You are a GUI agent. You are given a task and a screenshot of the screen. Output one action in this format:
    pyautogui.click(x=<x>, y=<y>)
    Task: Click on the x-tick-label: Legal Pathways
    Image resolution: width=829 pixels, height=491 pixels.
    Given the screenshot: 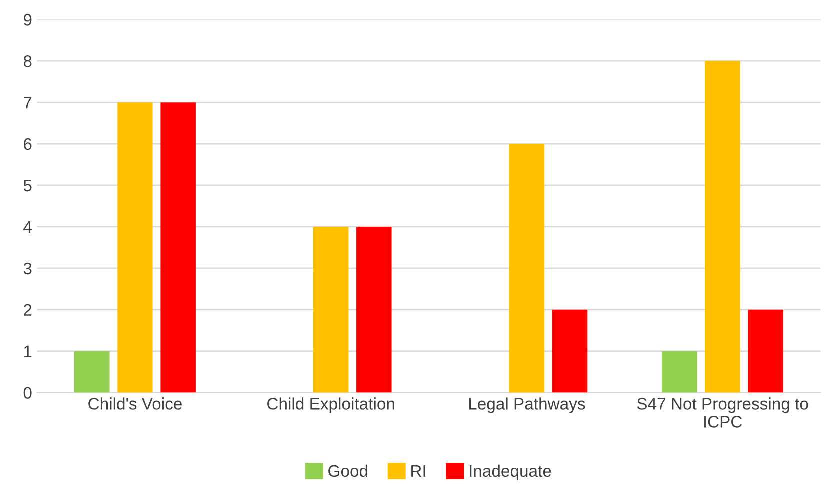 What is the action you would take?
    pyautogui.click(x=527, y=406)
    